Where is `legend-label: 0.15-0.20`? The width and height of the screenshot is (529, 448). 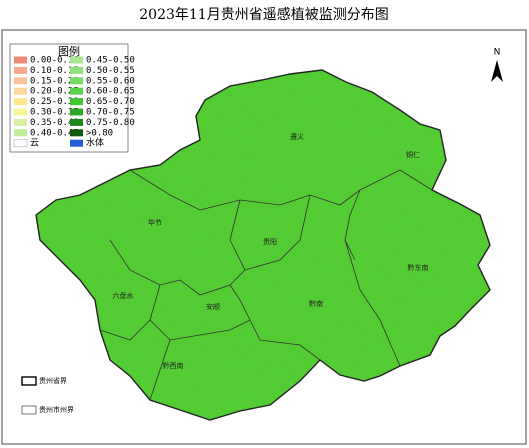 legend-label: 0.15-0.20 is located at coordinates (54, 81).